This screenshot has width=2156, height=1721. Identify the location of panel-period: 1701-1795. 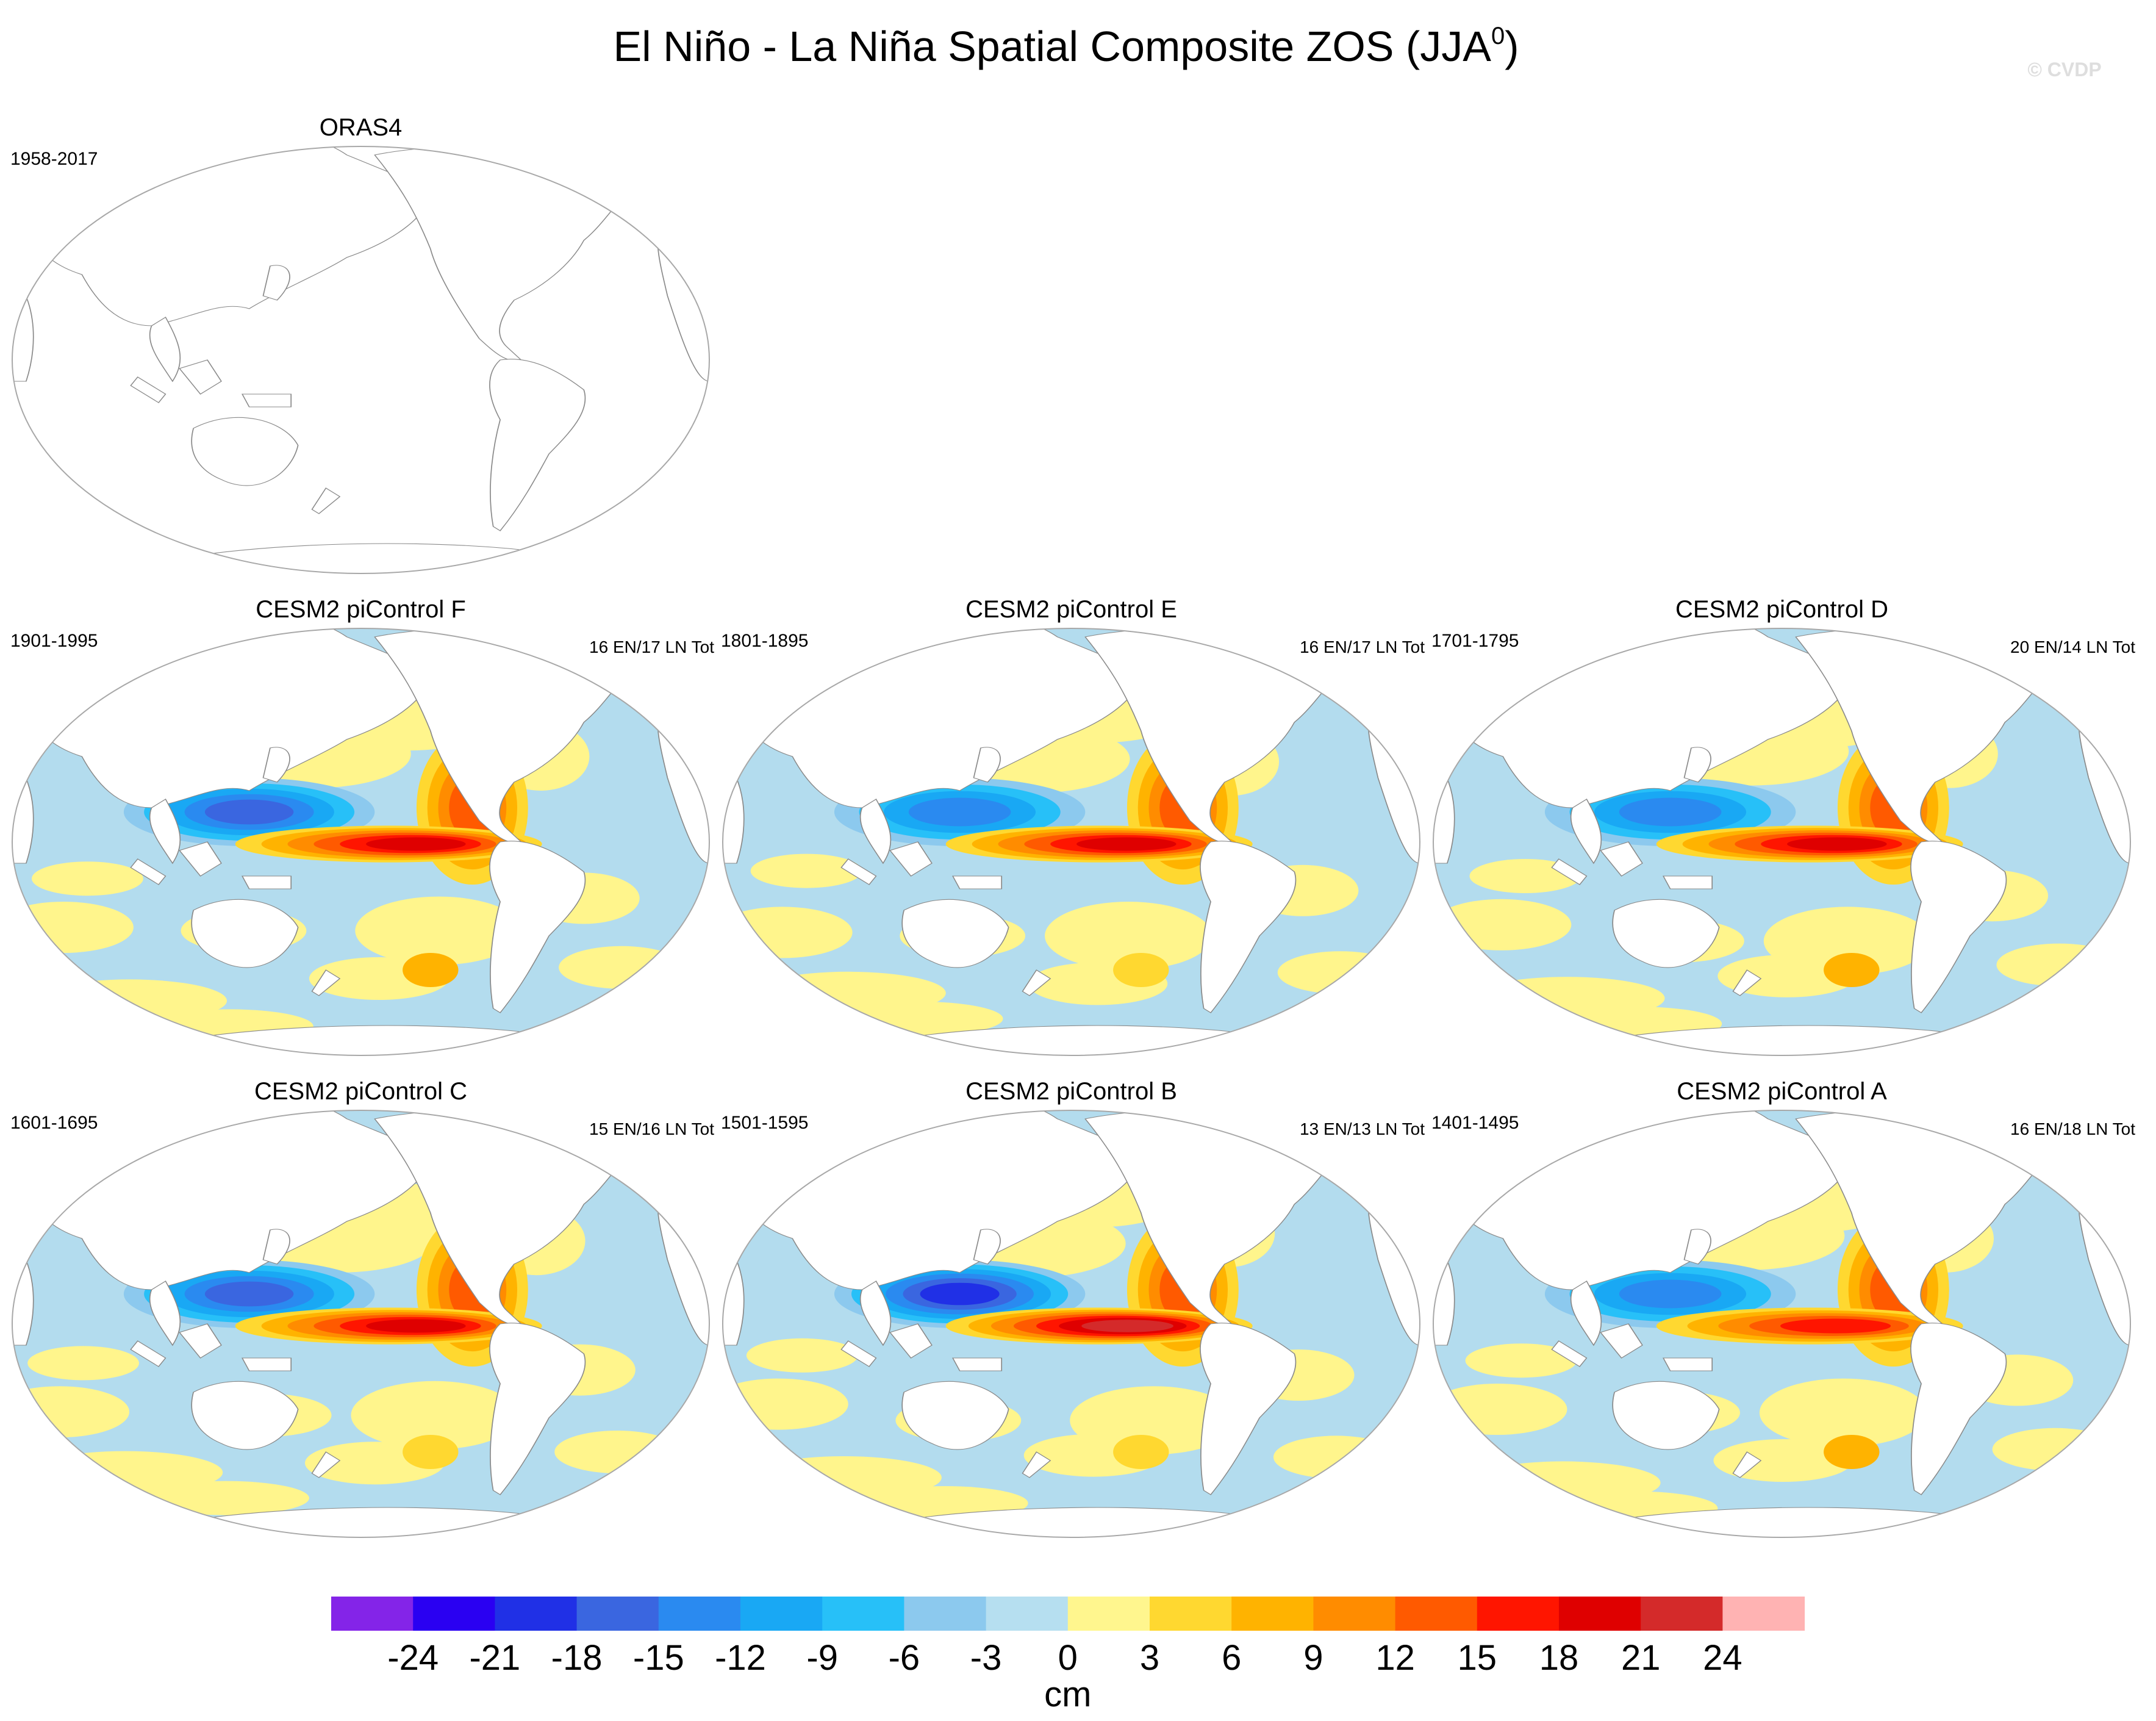
(1475, 641).